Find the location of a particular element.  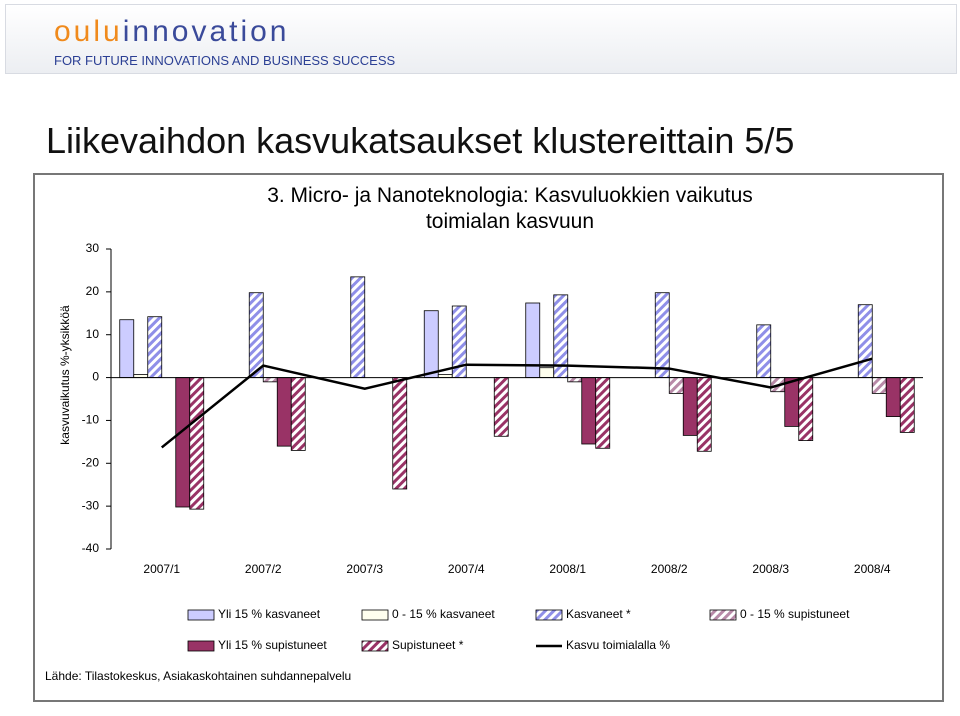

y-tick-label: -20 is located at coordinates (91, 462).